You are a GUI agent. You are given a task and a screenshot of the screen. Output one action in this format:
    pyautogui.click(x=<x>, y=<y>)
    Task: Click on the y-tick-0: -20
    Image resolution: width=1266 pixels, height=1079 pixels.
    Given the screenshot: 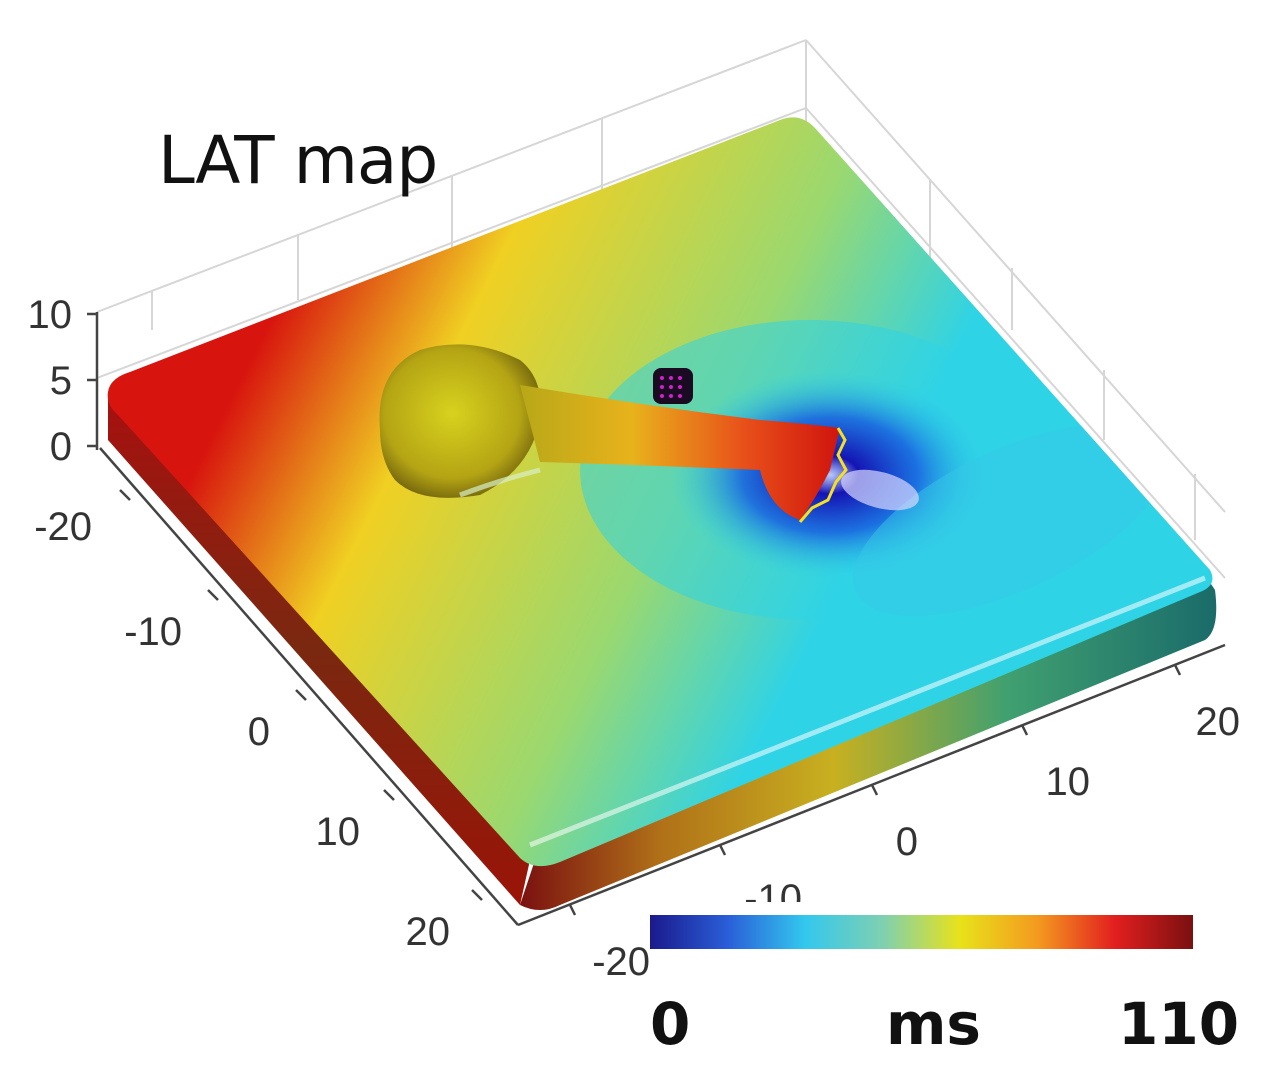 What is the action you would take?
    pyautogui.click(x=63, y=527)
    